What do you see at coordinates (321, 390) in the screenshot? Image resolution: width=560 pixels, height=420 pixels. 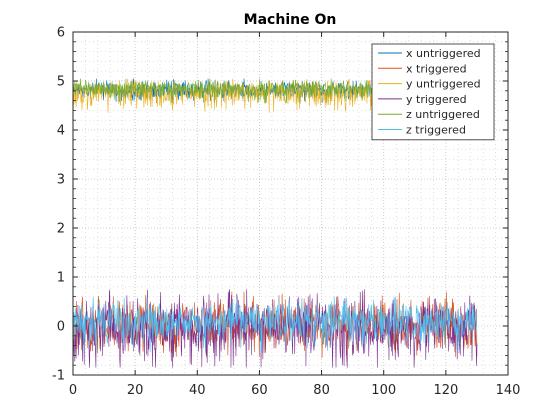 I see `x-tick-label: 80` at bounding box center [321, 390].